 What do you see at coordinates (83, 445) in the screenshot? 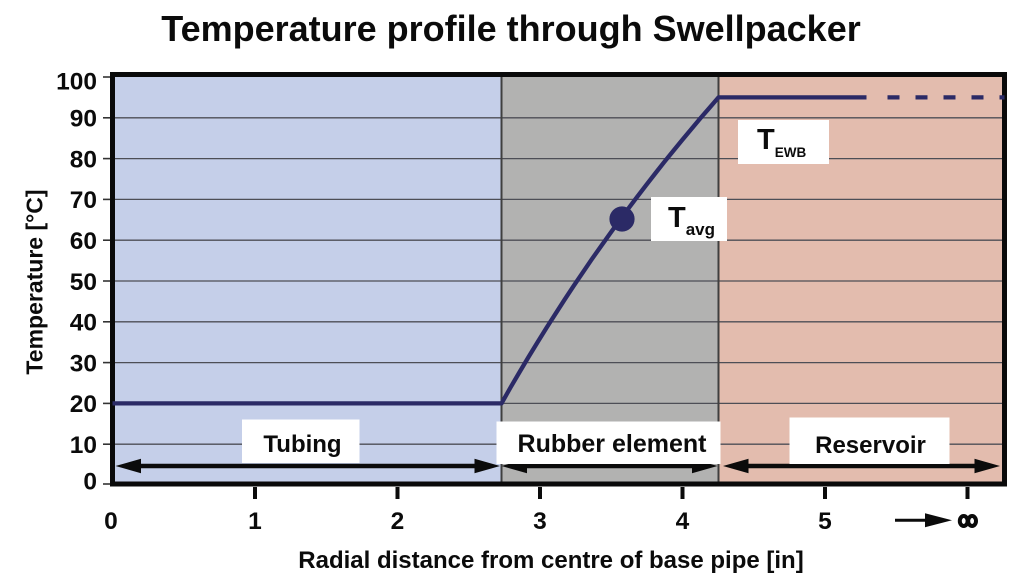
I see `svg-text: 10` at bounding box center [83, 445].